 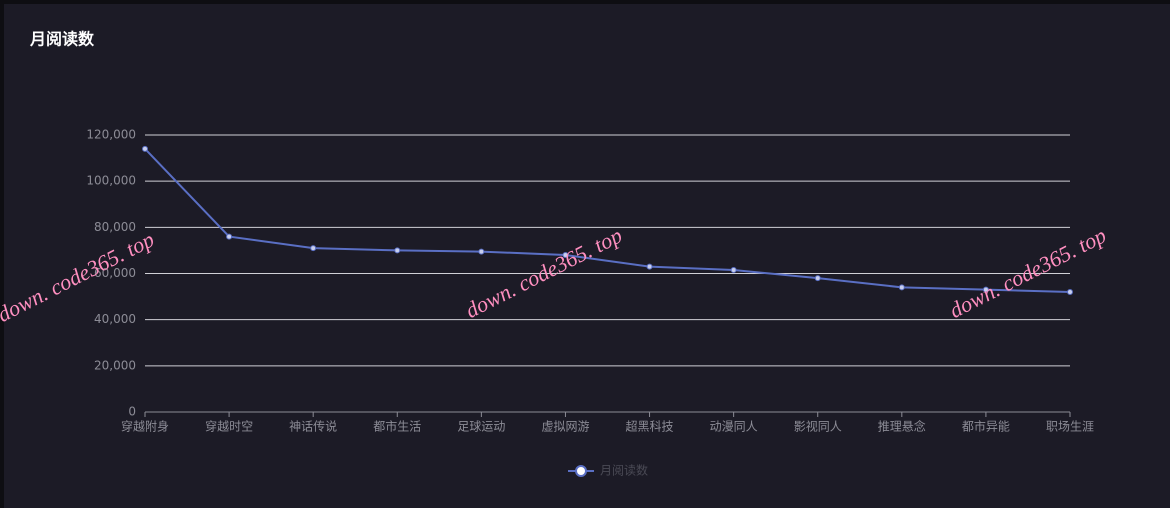 What do you see at coordinates (229, 426) in the screenshot?
I see `x-tick-label: 穿越时空` at bounding box center [229, 426].